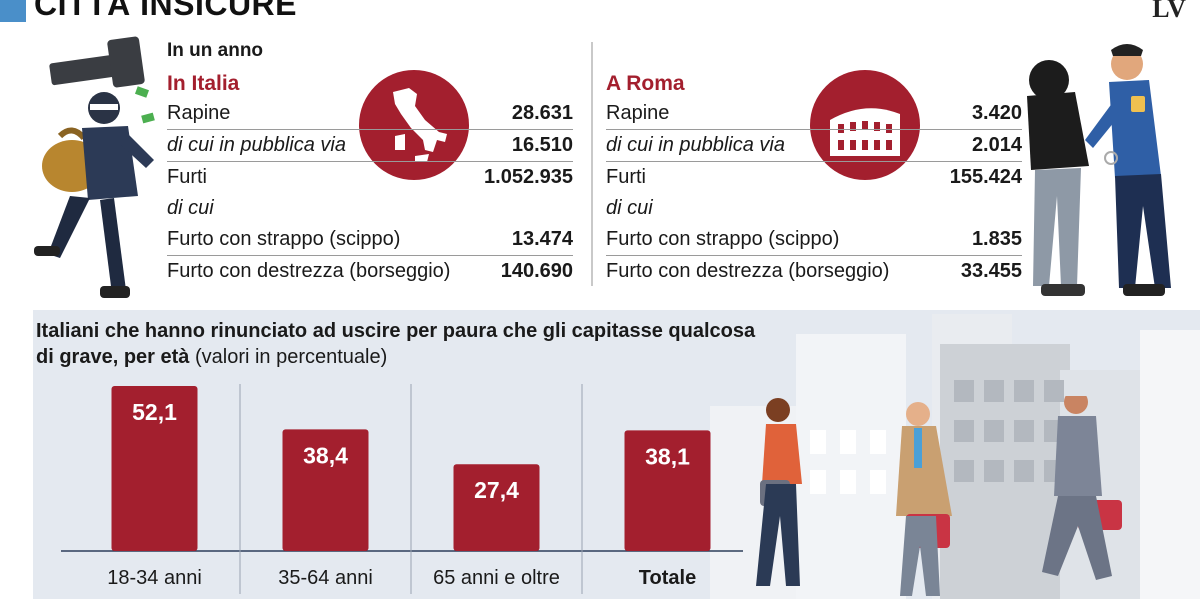  I want to click on italia-row-scippo: Furto con strappo (scippo) 13.474, so click(370, 240).